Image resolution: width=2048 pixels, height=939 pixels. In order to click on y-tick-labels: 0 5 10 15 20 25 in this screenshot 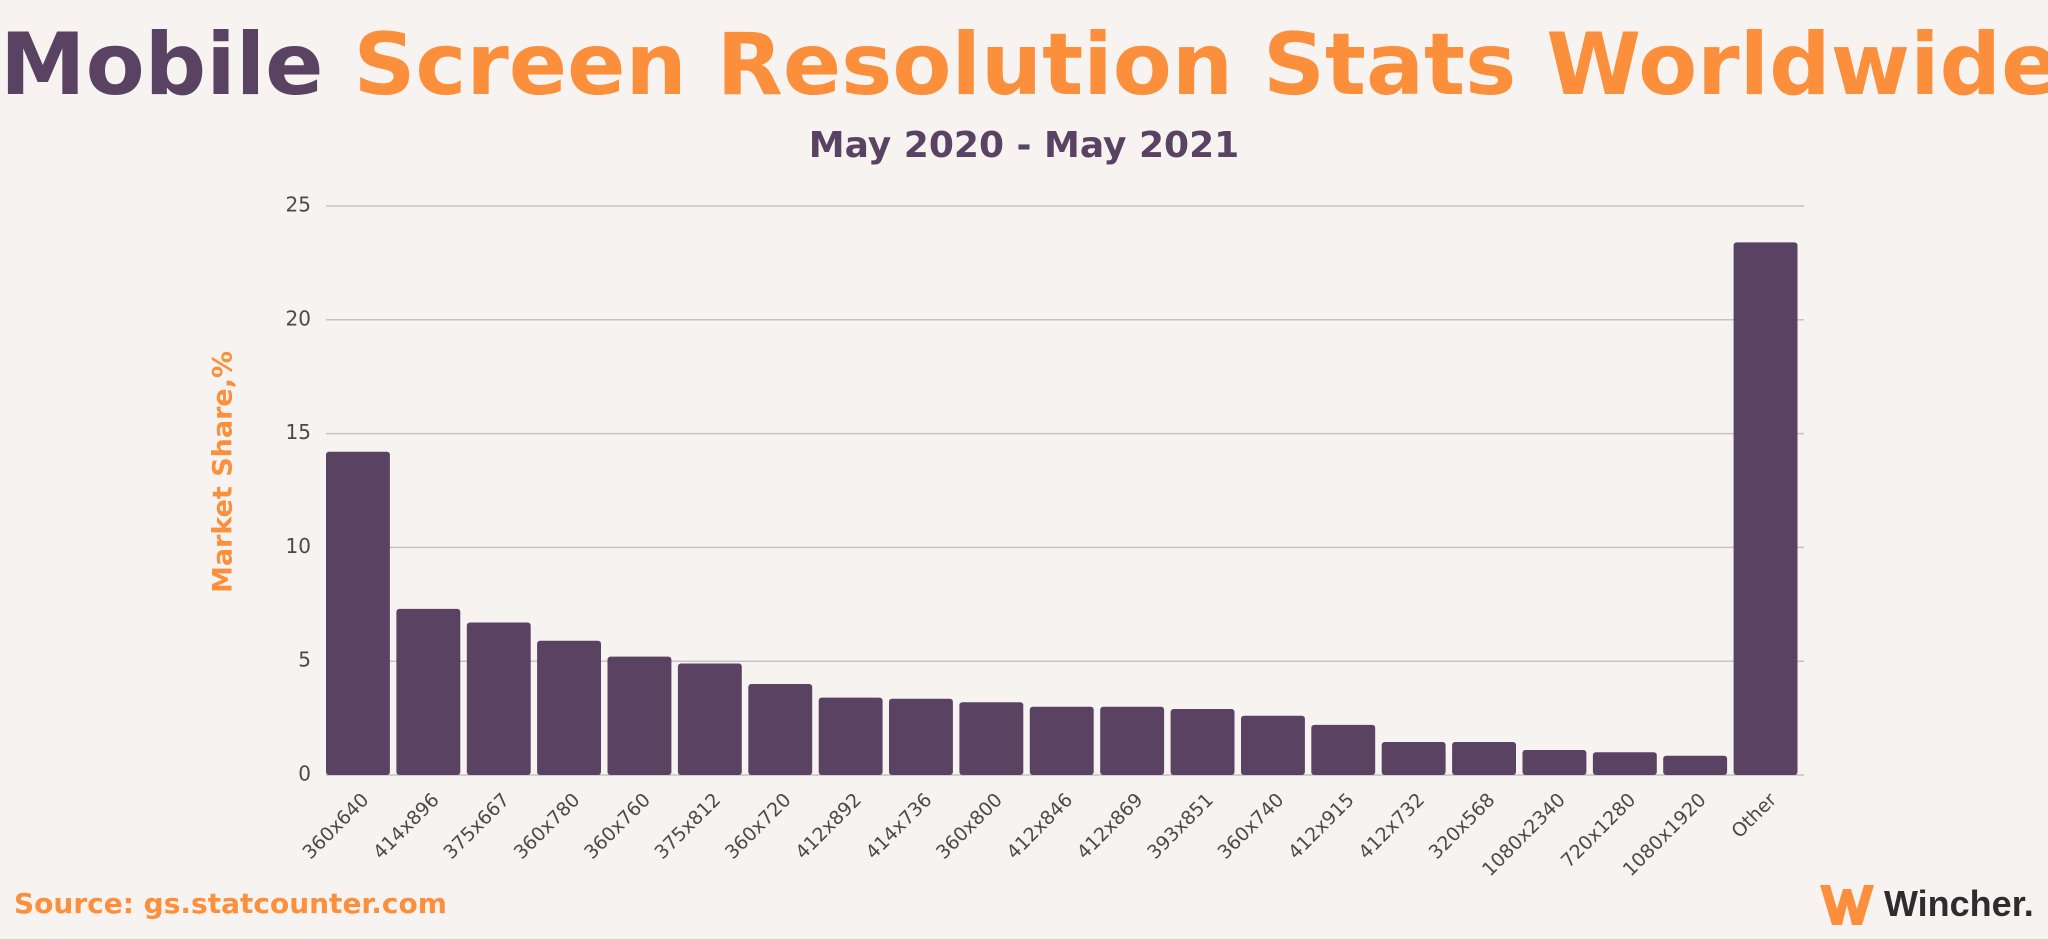, I will do `click(298, 489)`.